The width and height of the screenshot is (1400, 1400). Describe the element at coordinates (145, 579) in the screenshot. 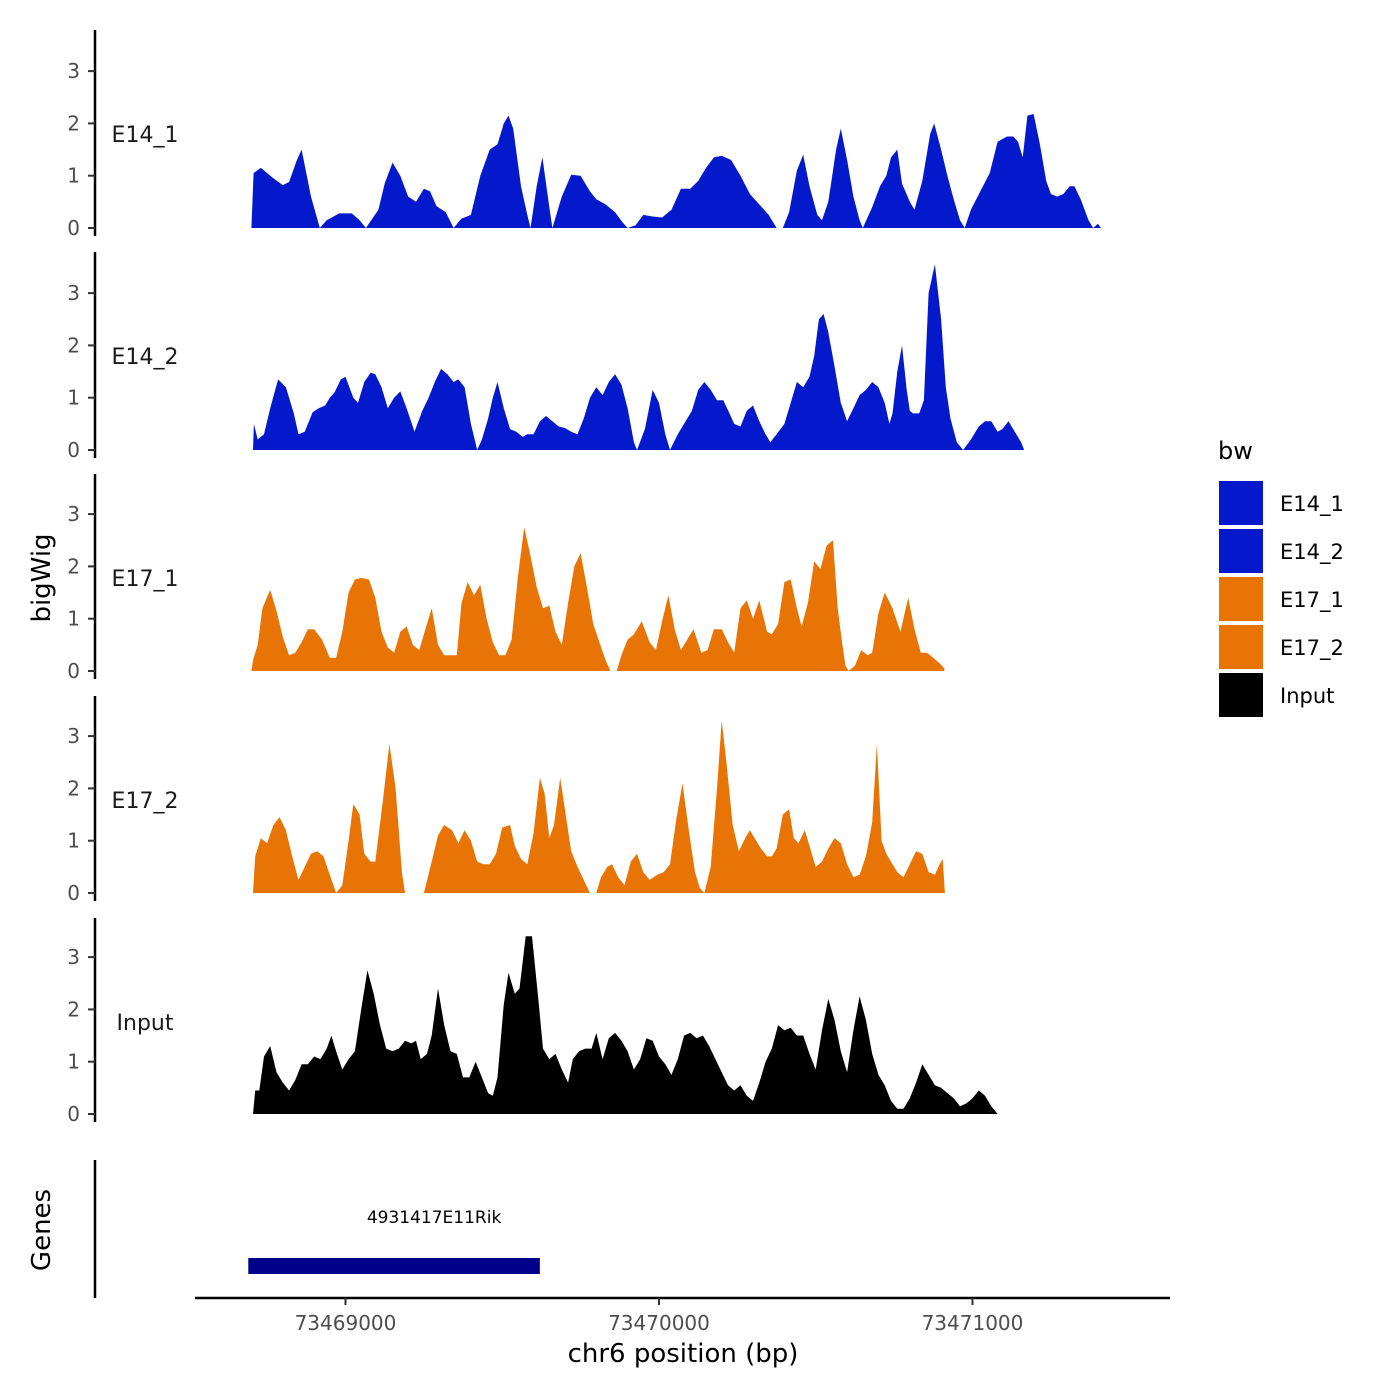

I see `track-label-E17_1: E17_1` at that location.